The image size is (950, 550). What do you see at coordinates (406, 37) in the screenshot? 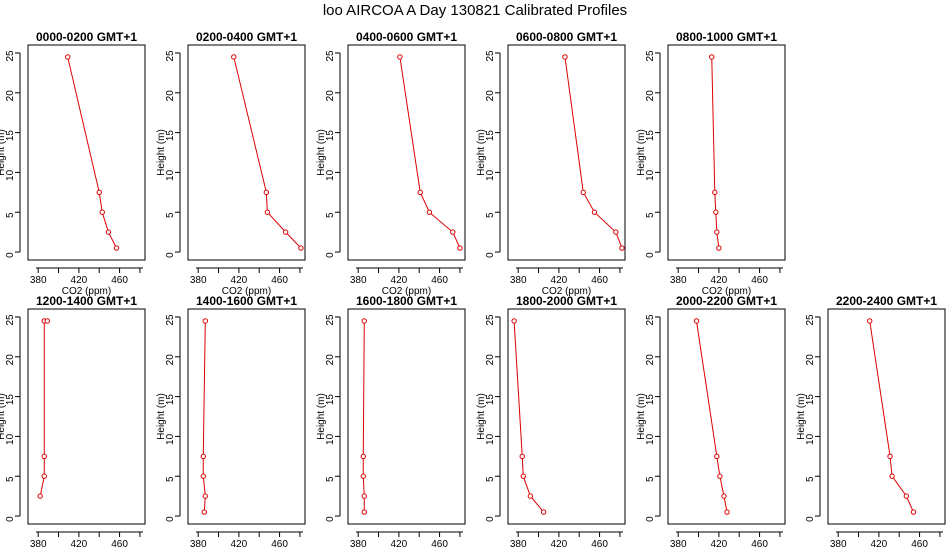
I see `panel-title: 0400-0600 GMT+1` at bounding box center [406, 37].